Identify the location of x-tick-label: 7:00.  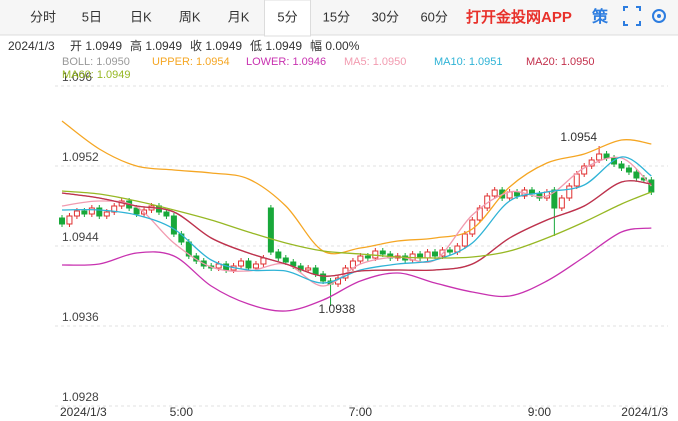
(361, 412).